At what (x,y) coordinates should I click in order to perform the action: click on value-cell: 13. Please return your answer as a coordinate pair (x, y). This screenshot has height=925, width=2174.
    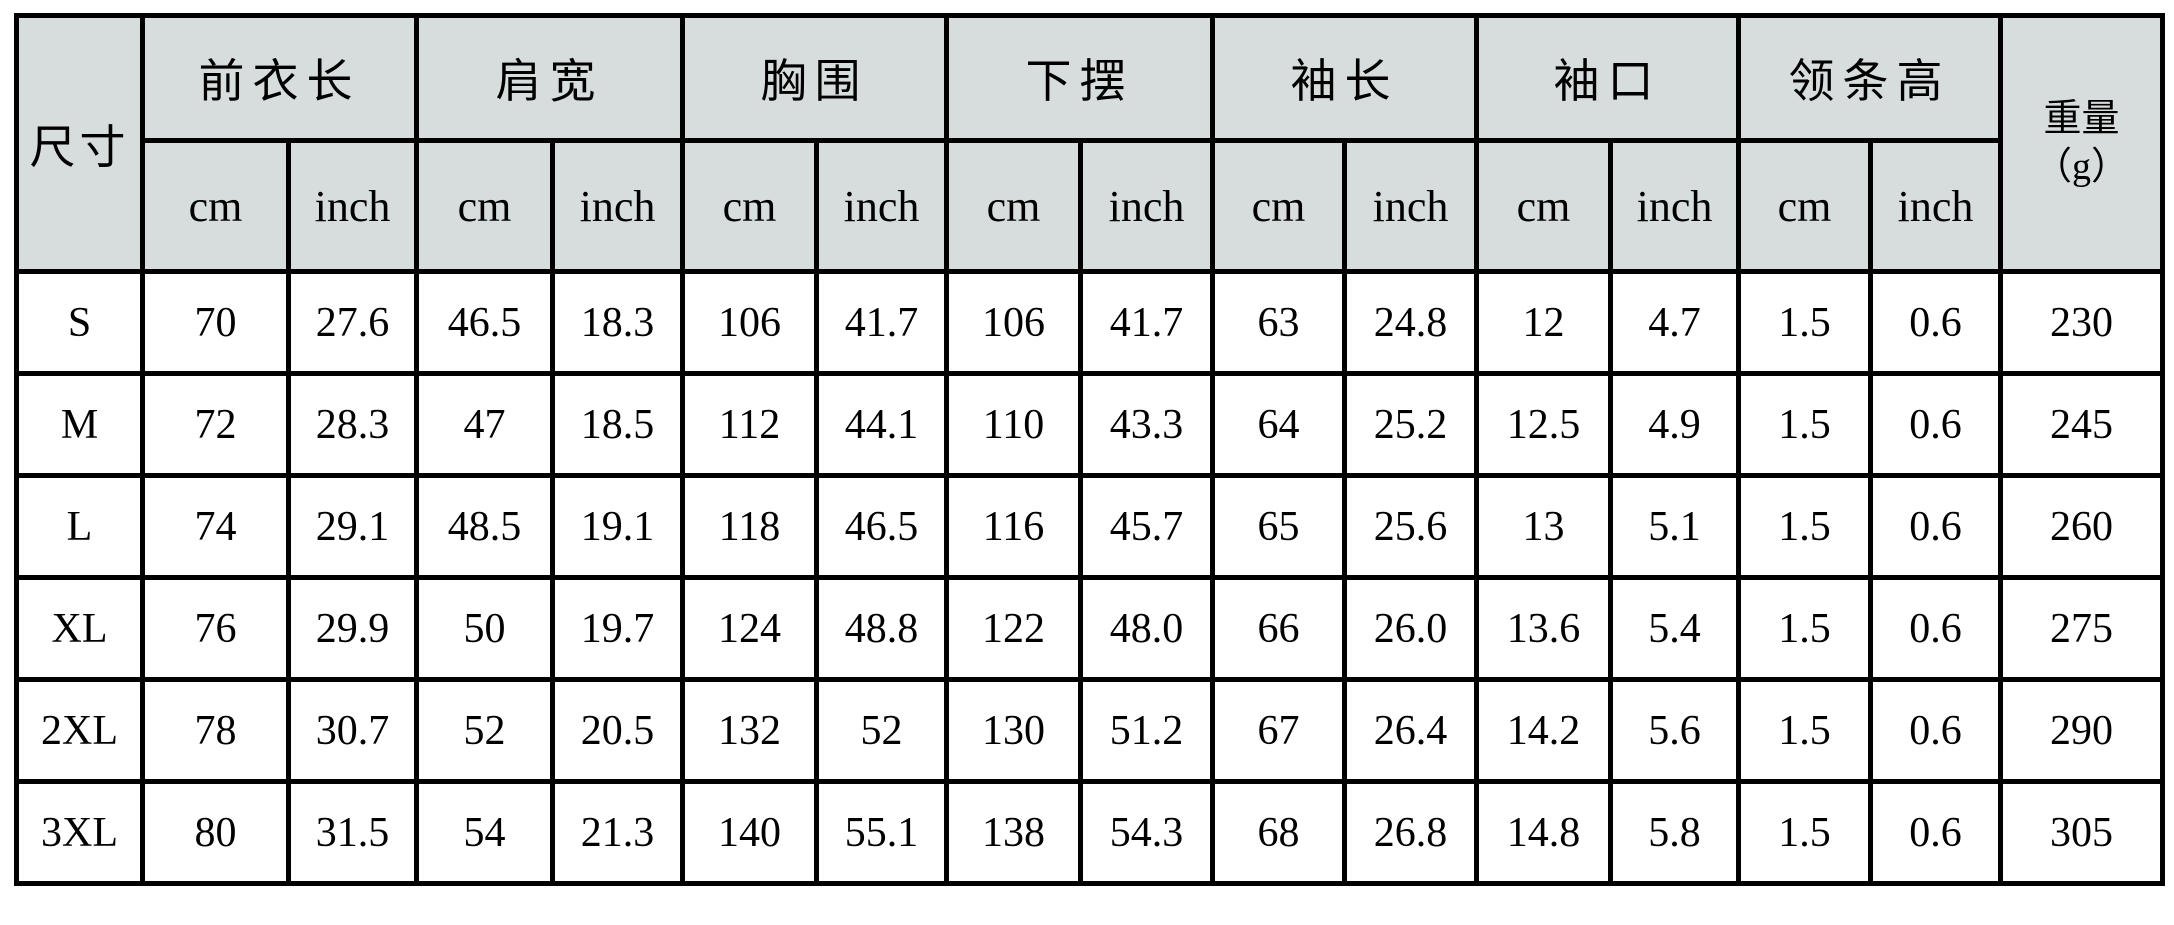
    Looking at the image, I should click on (1543, 526).